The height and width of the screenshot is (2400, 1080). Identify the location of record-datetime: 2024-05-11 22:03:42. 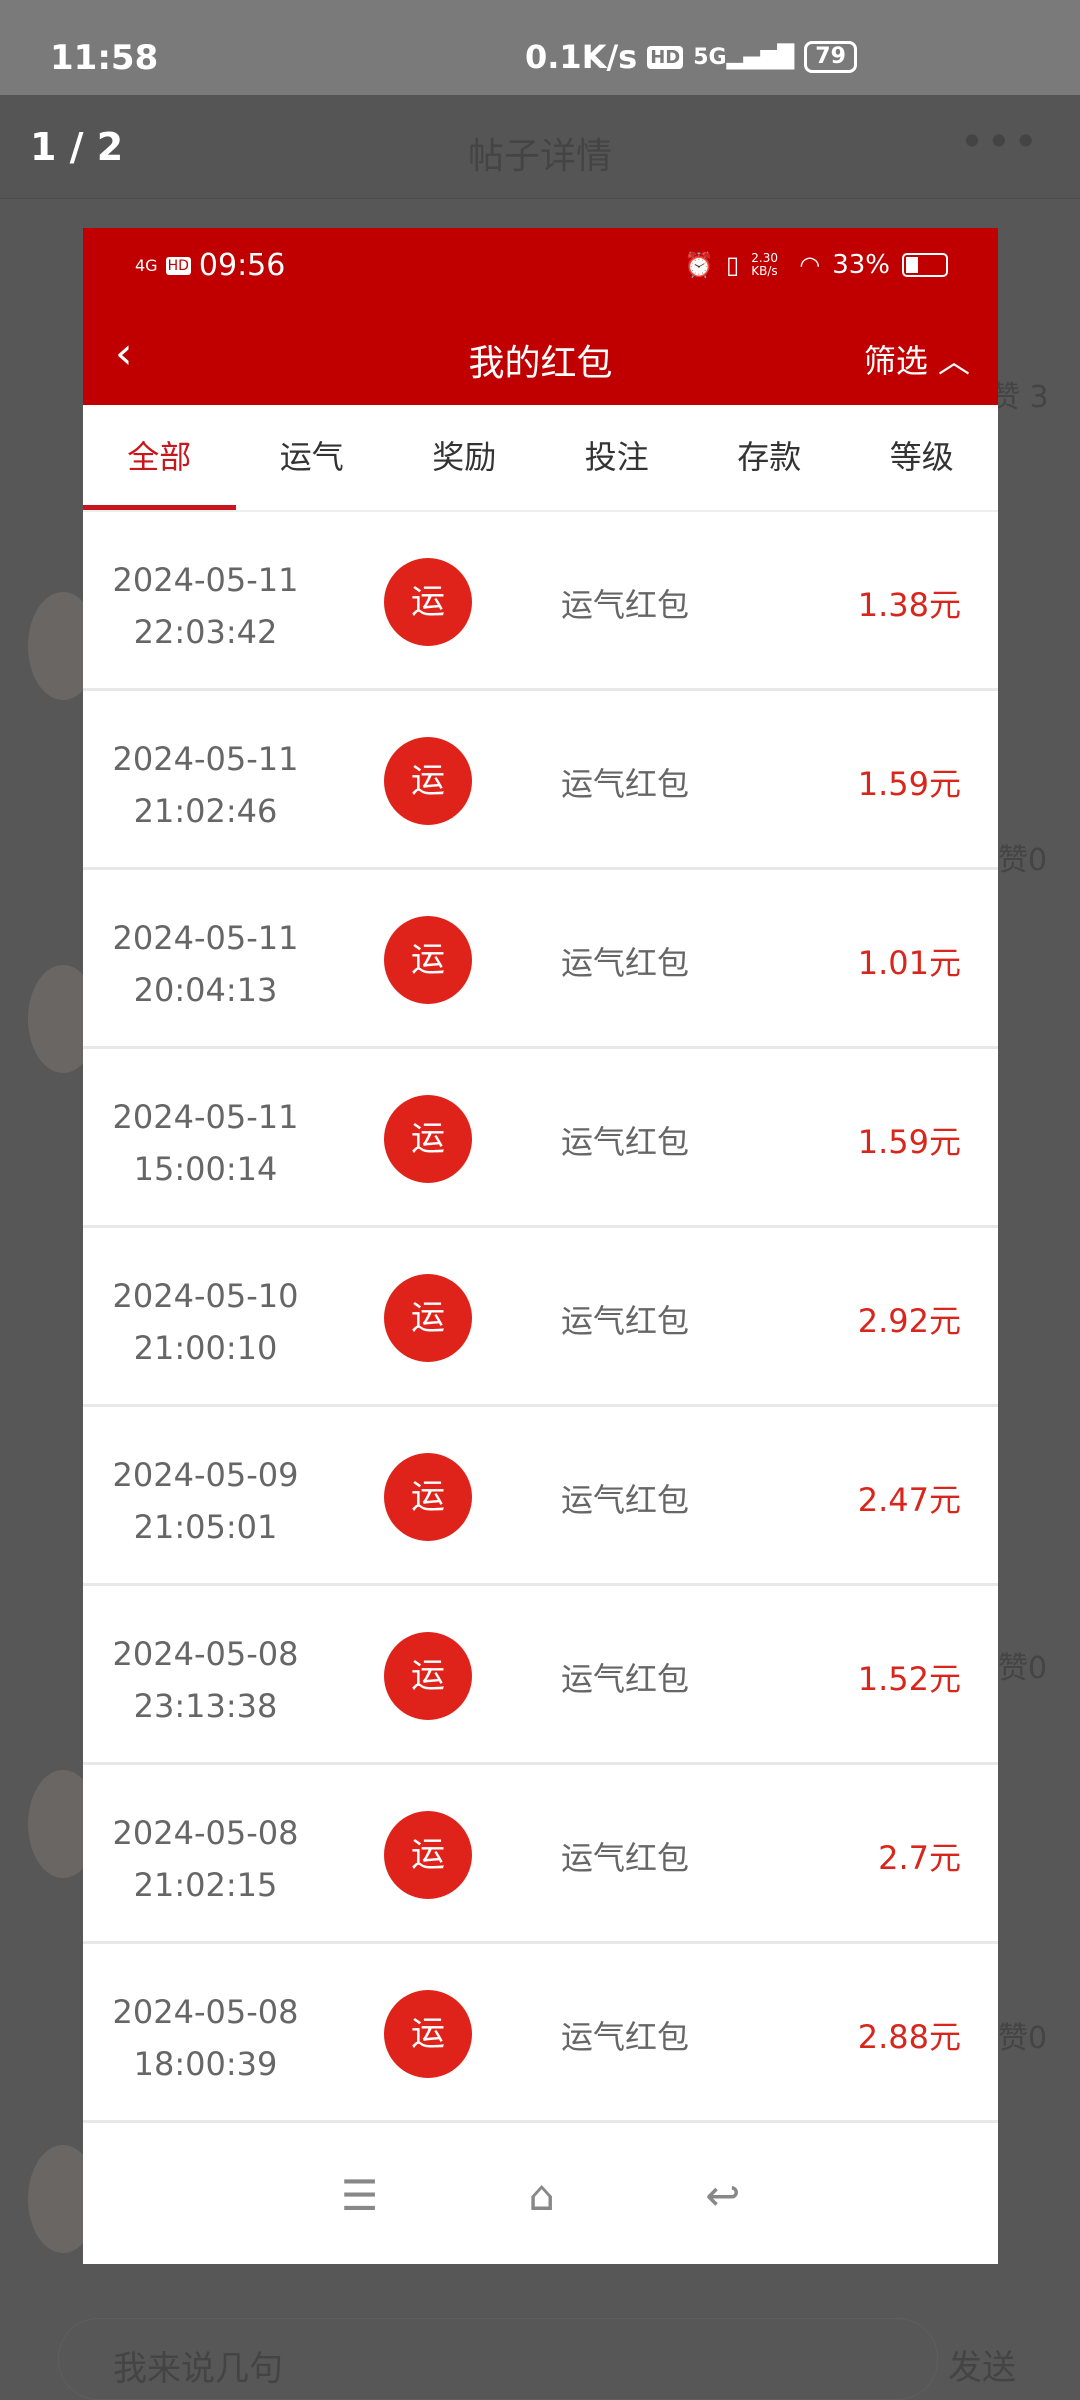
(205, 606).